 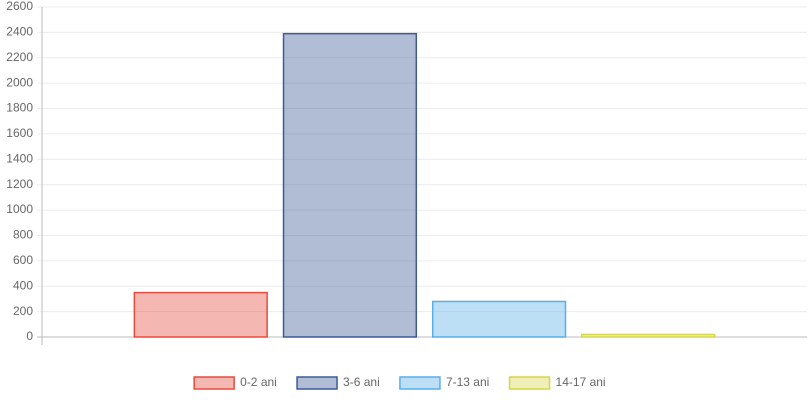 I want to click on y-tick-label: 1800, so click(x=19, y=108).